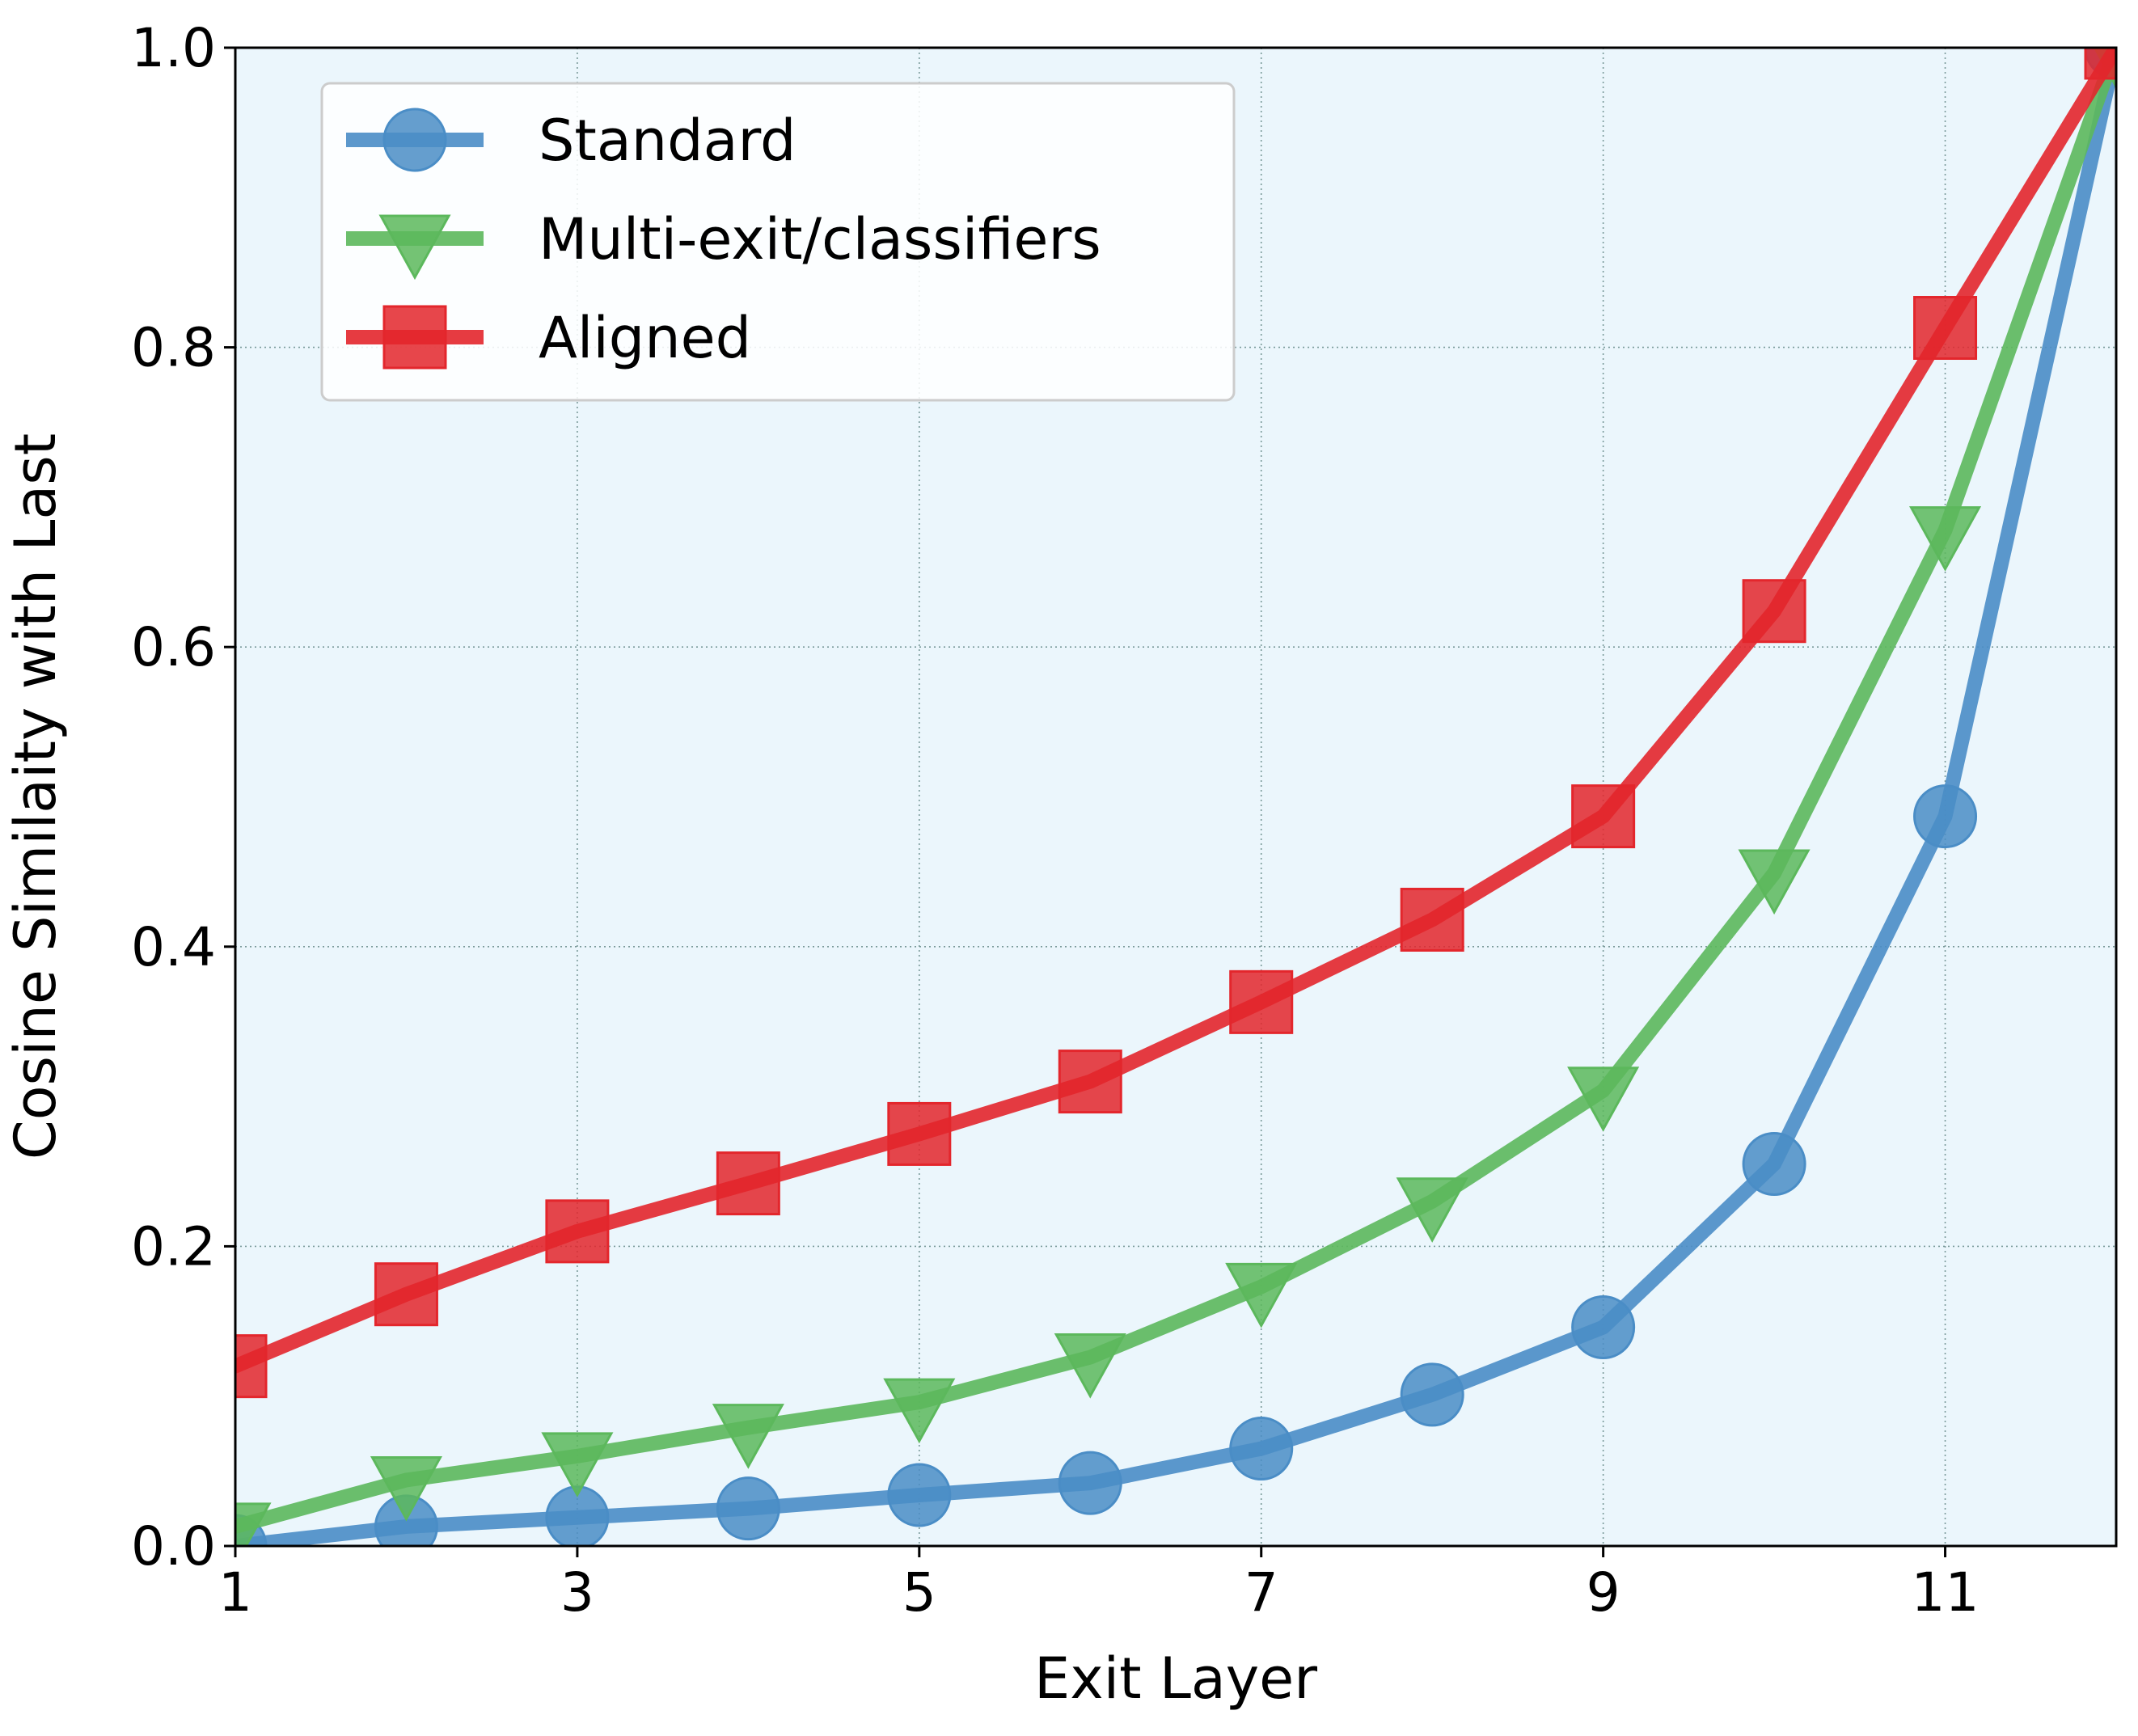  What do you see at coordinates (173, 48) in the screenshot?
I see `y-tick-label-5: 1.0` at bounding box center [173, 48].